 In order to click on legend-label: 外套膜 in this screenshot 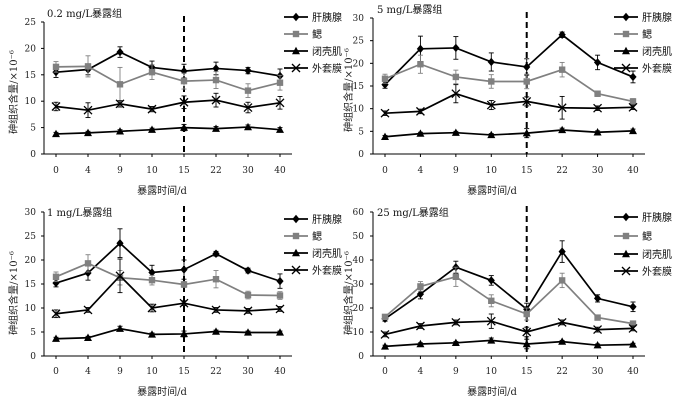, I will do `click(657, 271)`.